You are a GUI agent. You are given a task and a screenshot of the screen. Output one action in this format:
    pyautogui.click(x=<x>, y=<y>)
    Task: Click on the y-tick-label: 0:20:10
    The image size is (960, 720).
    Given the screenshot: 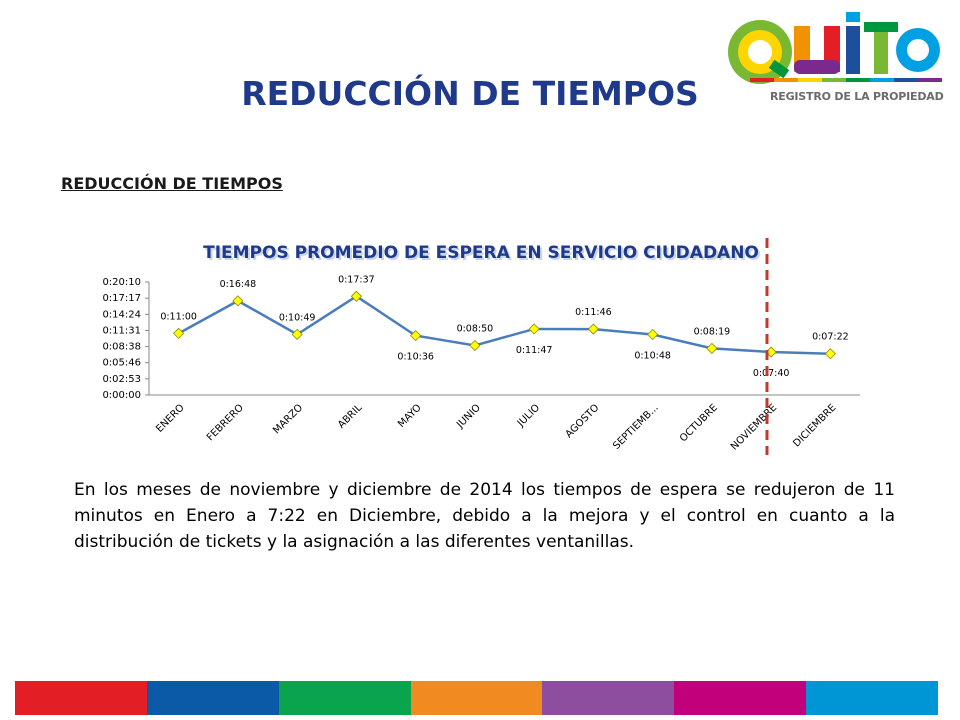 What is the action you would take?
    pyautogui.click(x=121, y=282)
    